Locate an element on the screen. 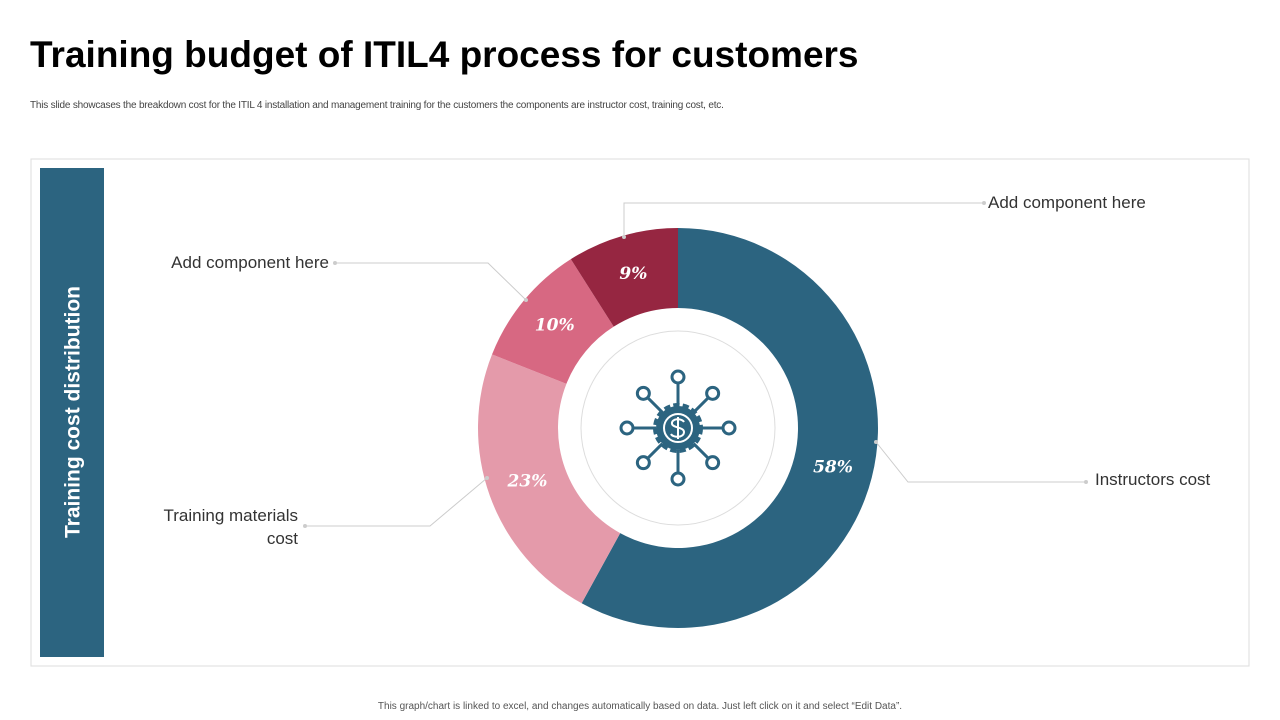  value-label: 23% is located at coordinates (527, 482).